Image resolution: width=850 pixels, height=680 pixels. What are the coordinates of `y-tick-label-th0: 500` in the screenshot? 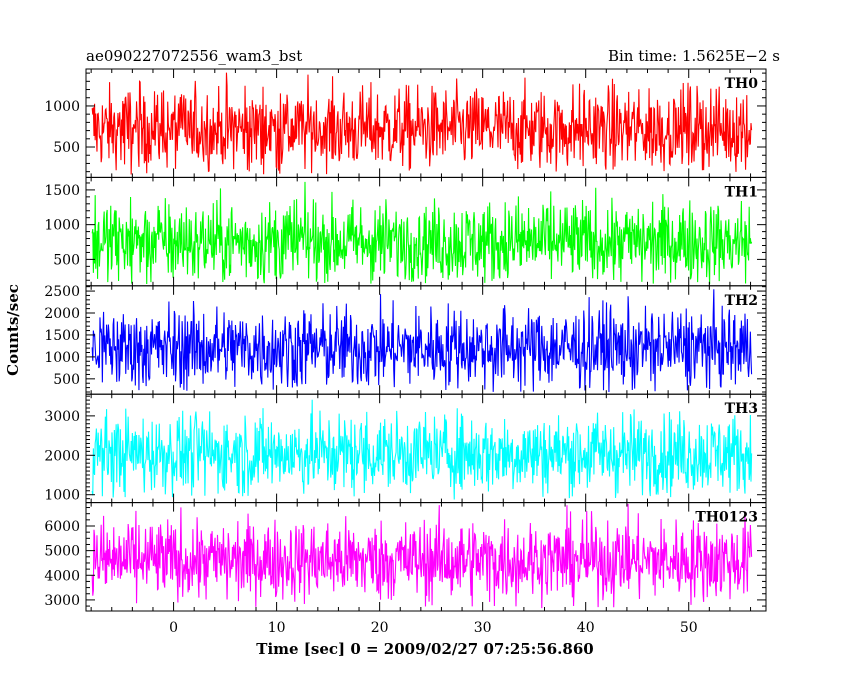 It's located at (66, 148).